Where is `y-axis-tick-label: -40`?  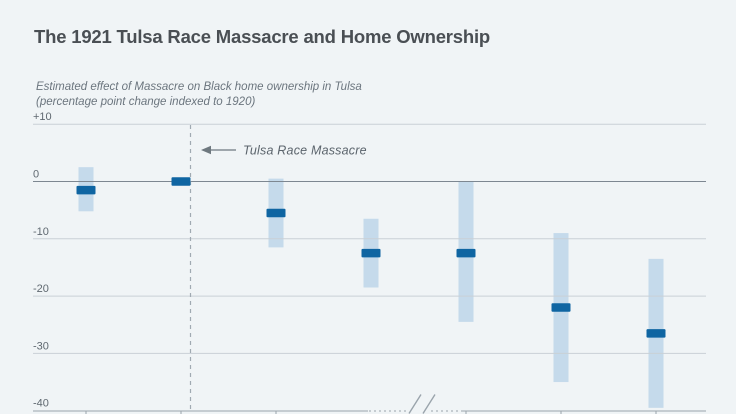 y-axis-tick-label: -40 is located at coordinates (41, 404).